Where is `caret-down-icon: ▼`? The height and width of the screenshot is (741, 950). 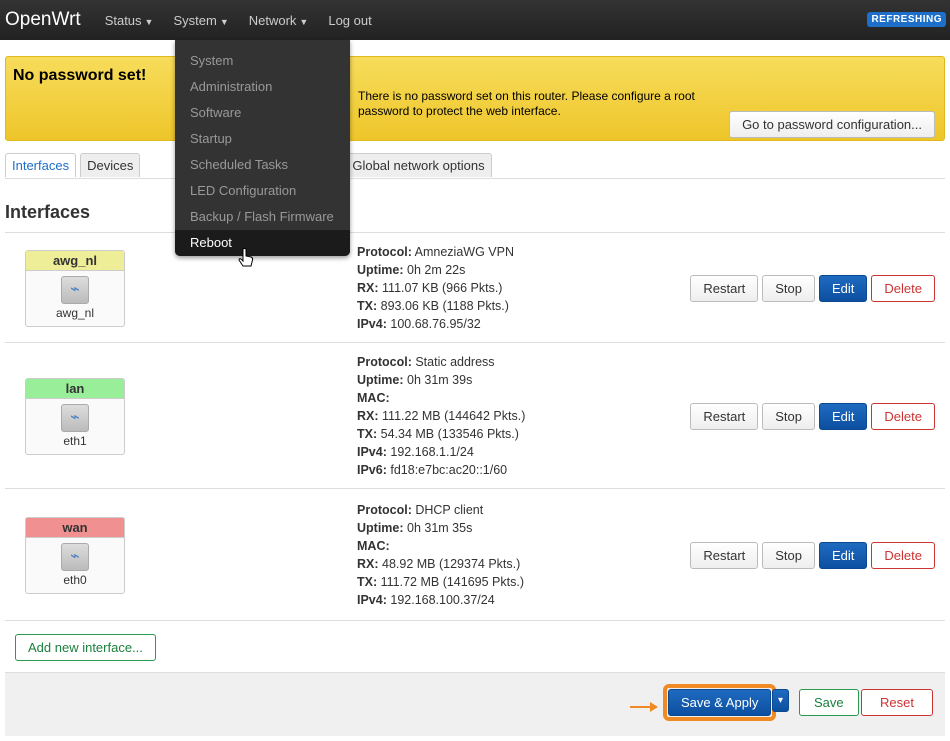
caret-down-icon: ▼ is located at coordinates (304, 21).